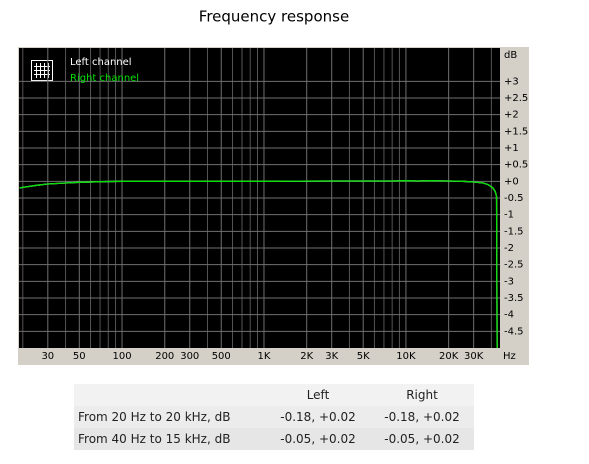 This screenshot has width=589, height=464. Describe the element at coordinates (274, 395) in the screenshot. I see `table-header: Left Right` at that location.